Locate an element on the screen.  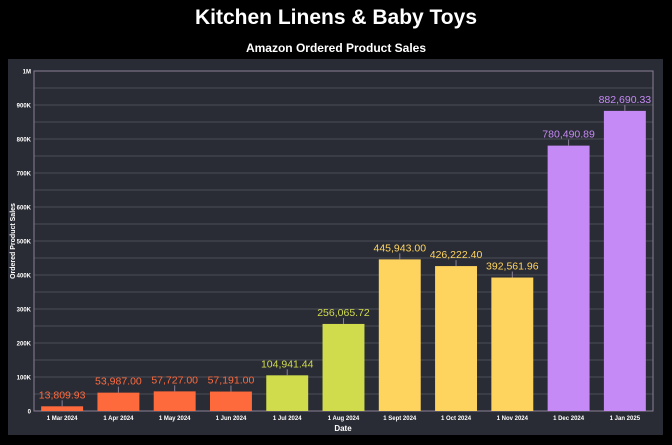
y-tick-label: 100K is located at coordinates (24, 379).